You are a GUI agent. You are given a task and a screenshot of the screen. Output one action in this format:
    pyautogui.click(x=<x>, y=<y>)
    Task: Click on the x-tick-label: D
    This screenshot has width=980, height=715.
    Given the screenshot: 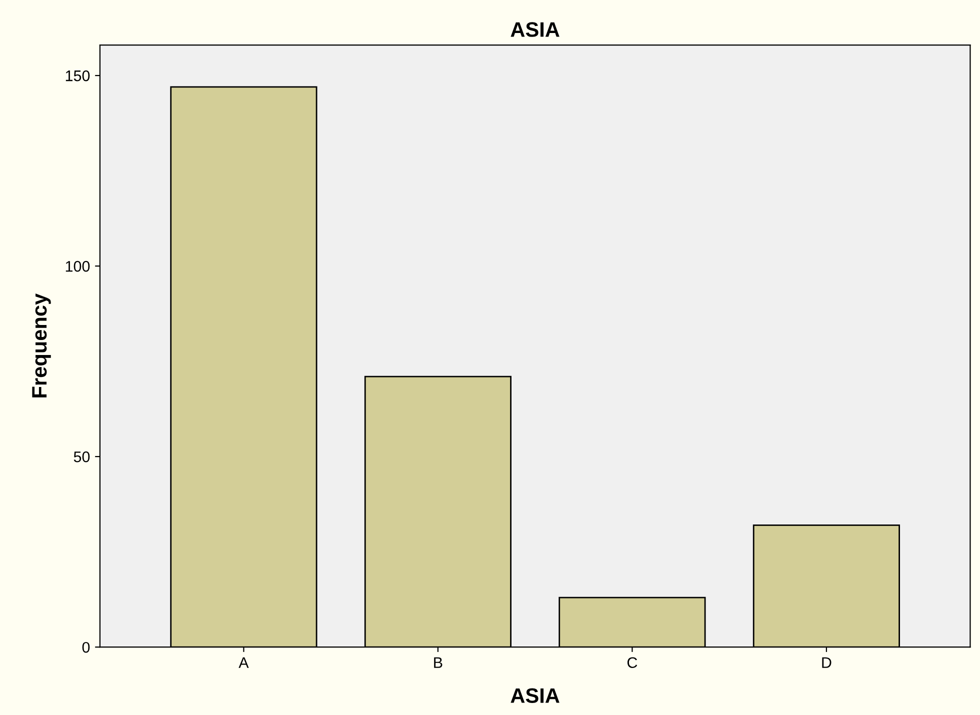 What is the action you would take?
    pyautogui.click(x=827, y=662)
    